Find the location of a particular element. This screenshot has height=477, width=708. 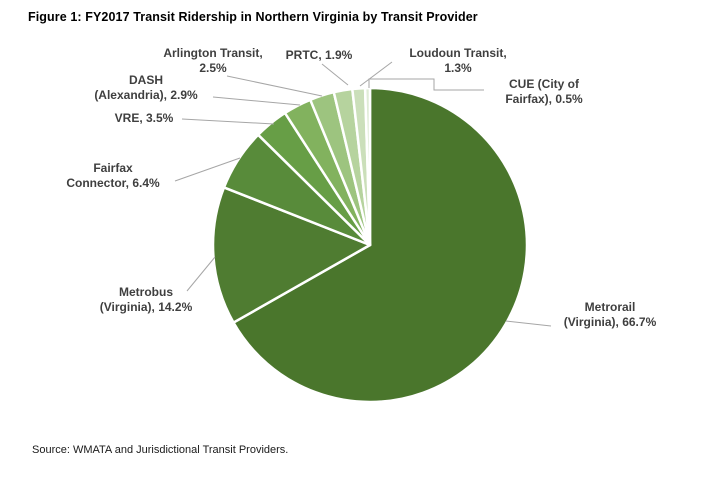

slice-label-line: Fairfax), 0.5% is located at coordinates (544, 99).